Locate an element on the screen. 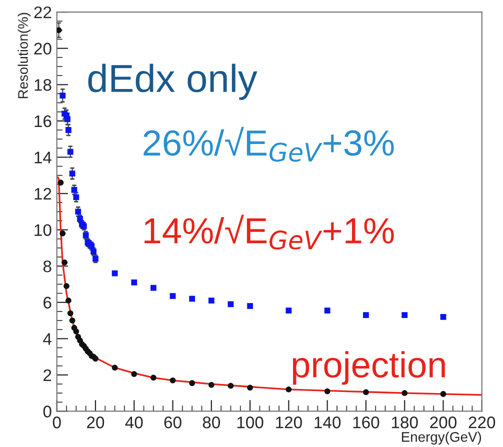 The width and height of the screenshot is (503, 447). x-tick-label: 180 is located at coordinates (405, 422).